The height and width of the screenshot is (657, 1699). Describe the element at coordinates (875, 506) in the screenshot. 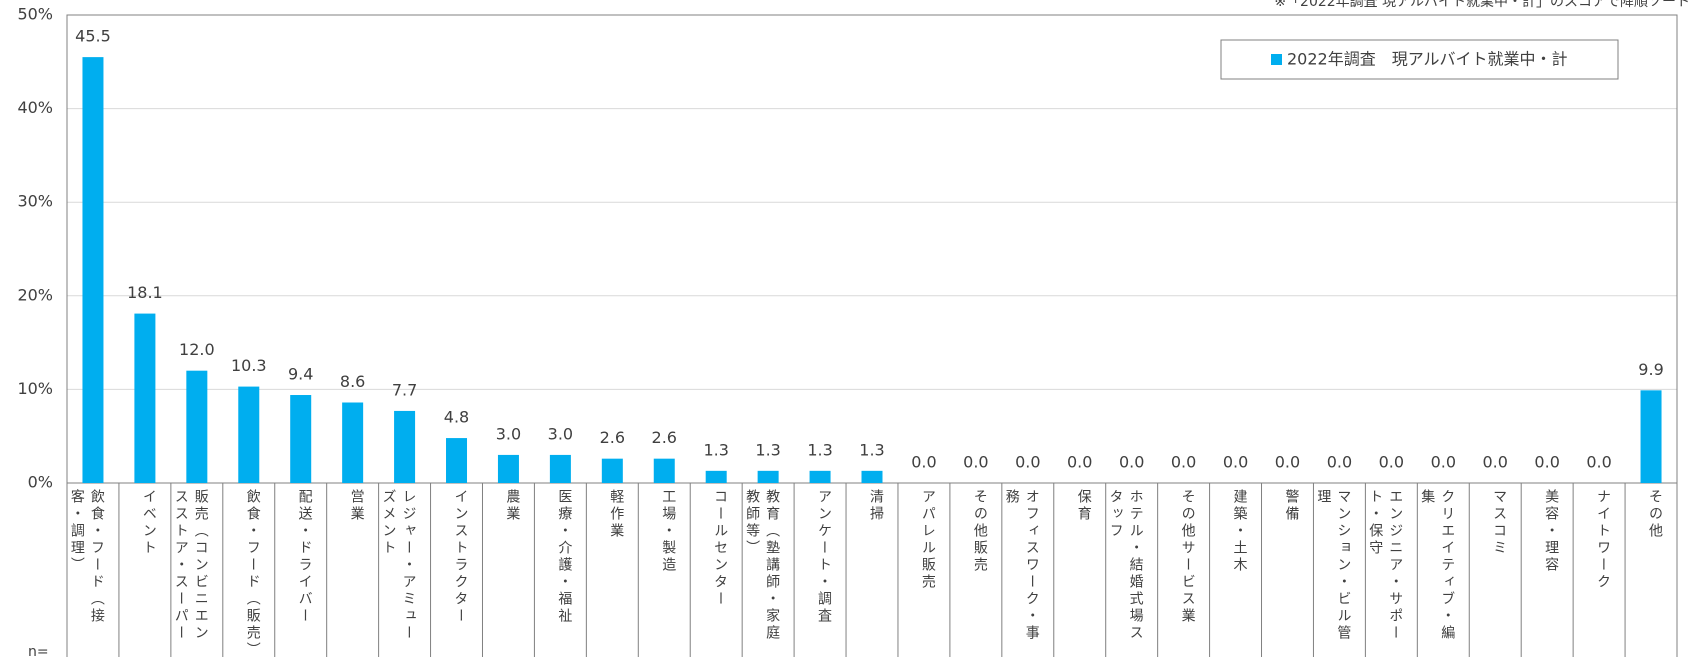

I see `x-tick-label: 清掃` at that location.